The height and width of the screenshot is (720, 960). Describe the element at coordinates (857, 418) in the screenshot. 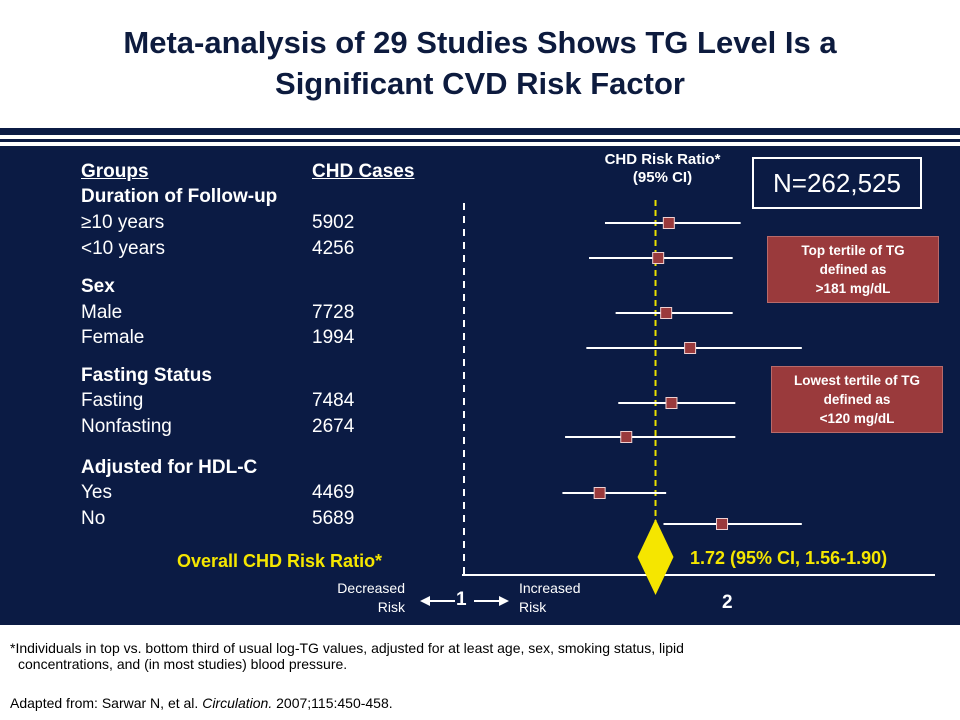

I see `bottom-tertile-line: <120 mg/dL` at that location.